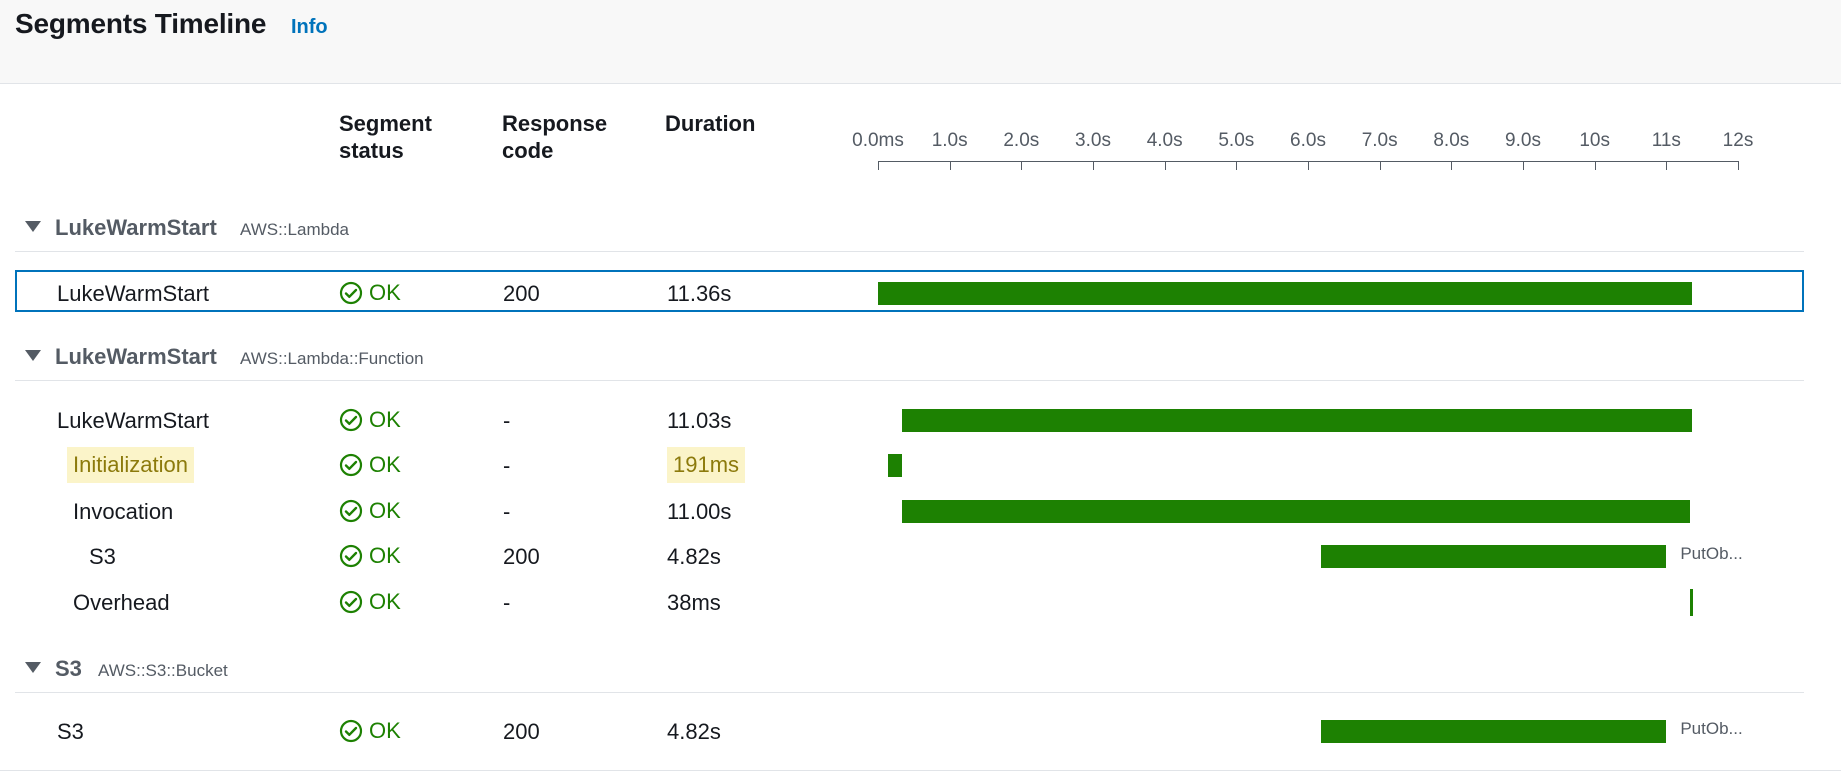  What do you see at coordinates (694, 602) in the screenshot?
I see `duration: 38ms` at bounding box center [694, 602].